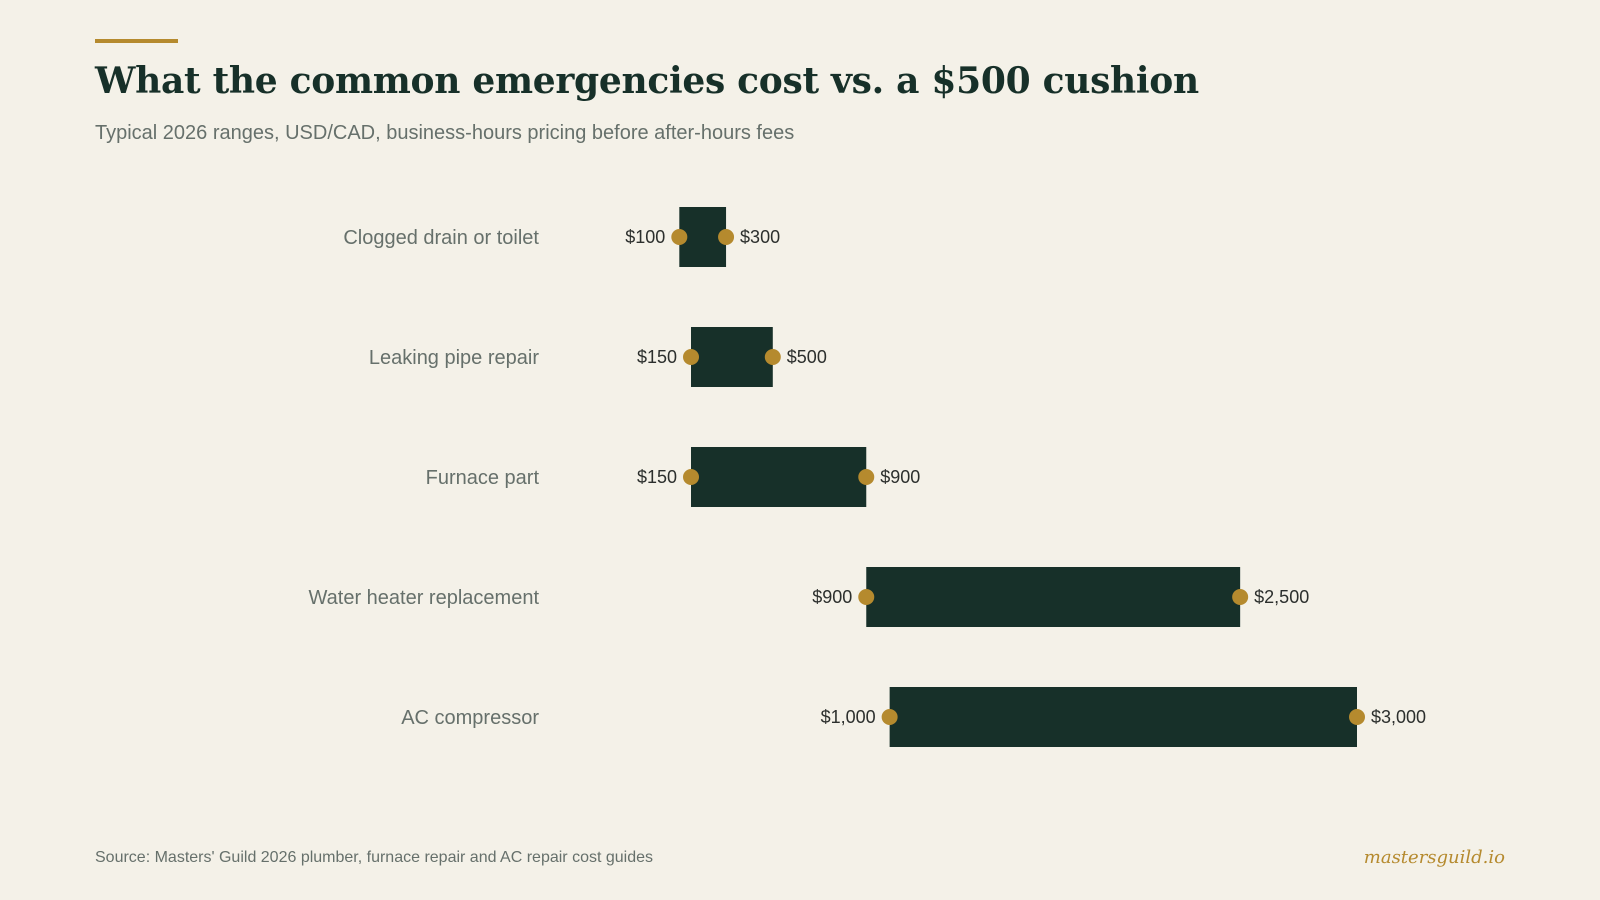 This screenshot has width=1600, height=900. I want to click on low-value-label: $900, so click(832, 597).